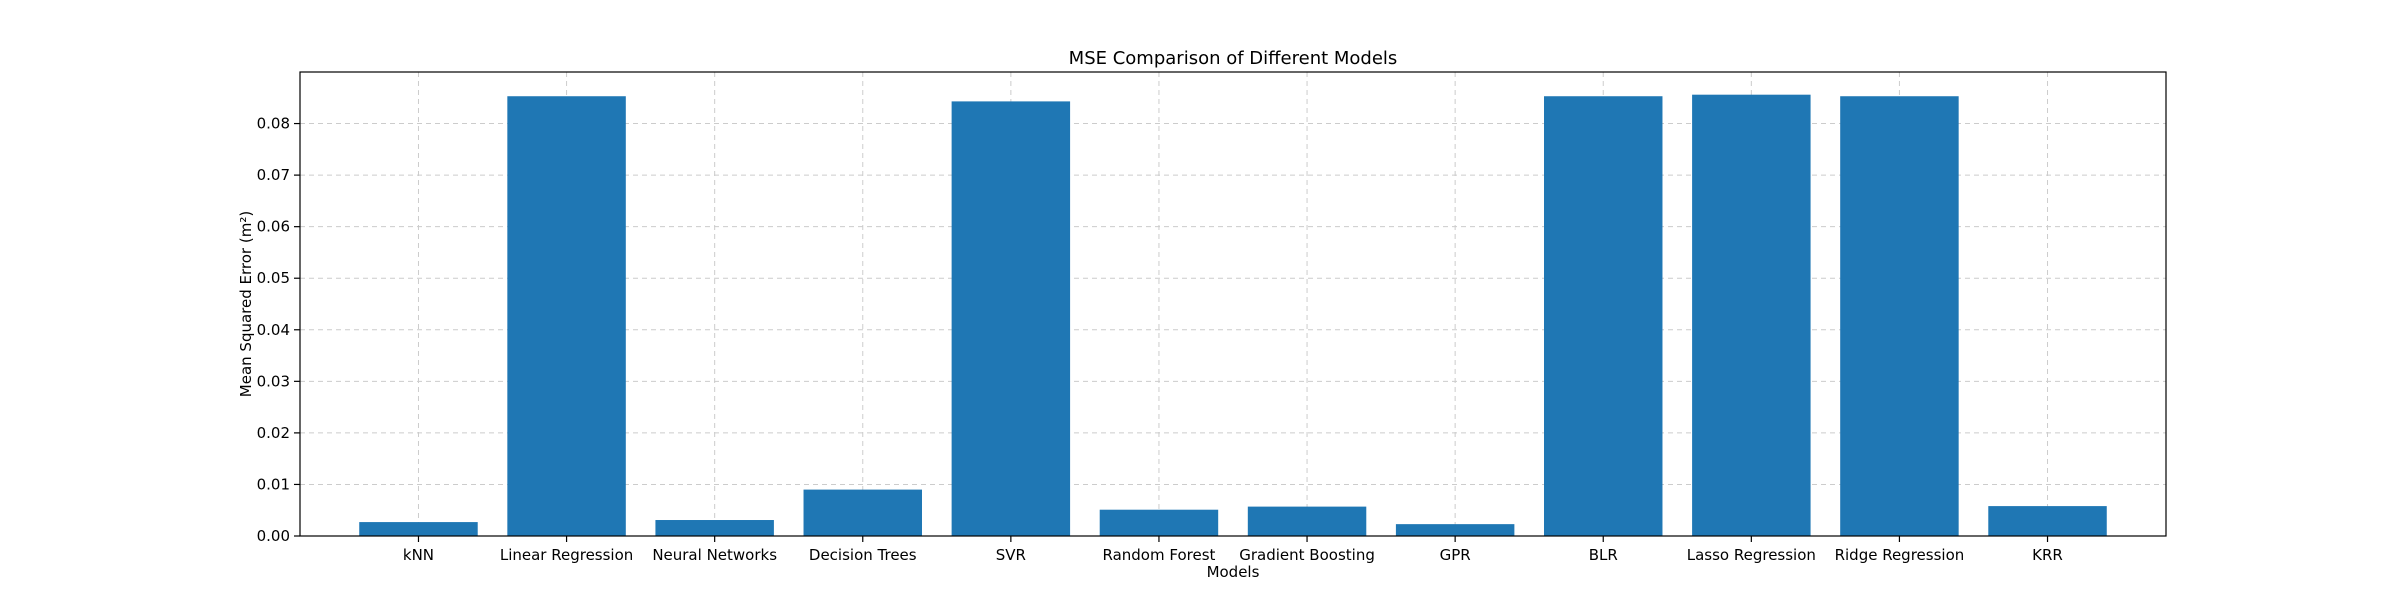 Image resolution: width=2400 pixels, height=600 pixels. I want to click on y-tick-label: 0.00, so click(273, 536).